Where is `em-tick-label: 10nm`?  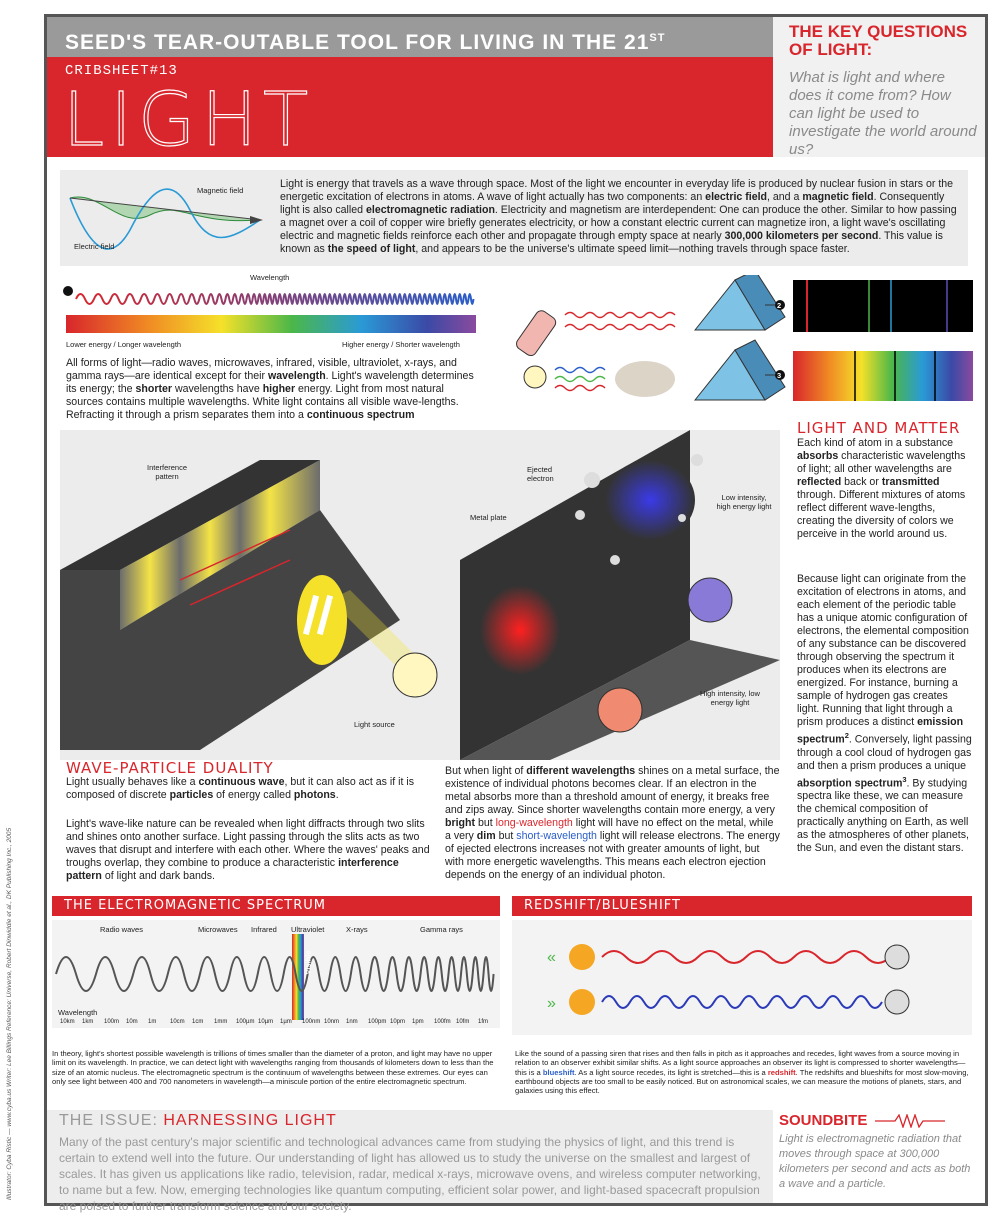
em-tick-label: 10nm is located at coordinates (332, 1022).